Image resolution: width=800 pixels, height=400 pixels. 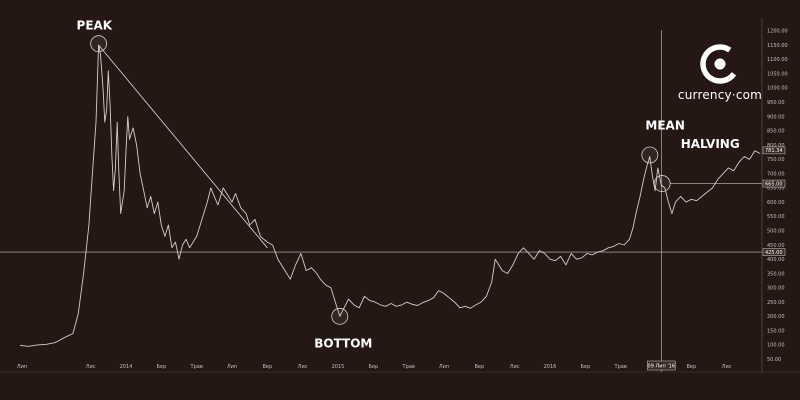 What do you see at coordinates (650, 155) in the screenshot?
I see `mean-circle` at bounding box center [650, 155].